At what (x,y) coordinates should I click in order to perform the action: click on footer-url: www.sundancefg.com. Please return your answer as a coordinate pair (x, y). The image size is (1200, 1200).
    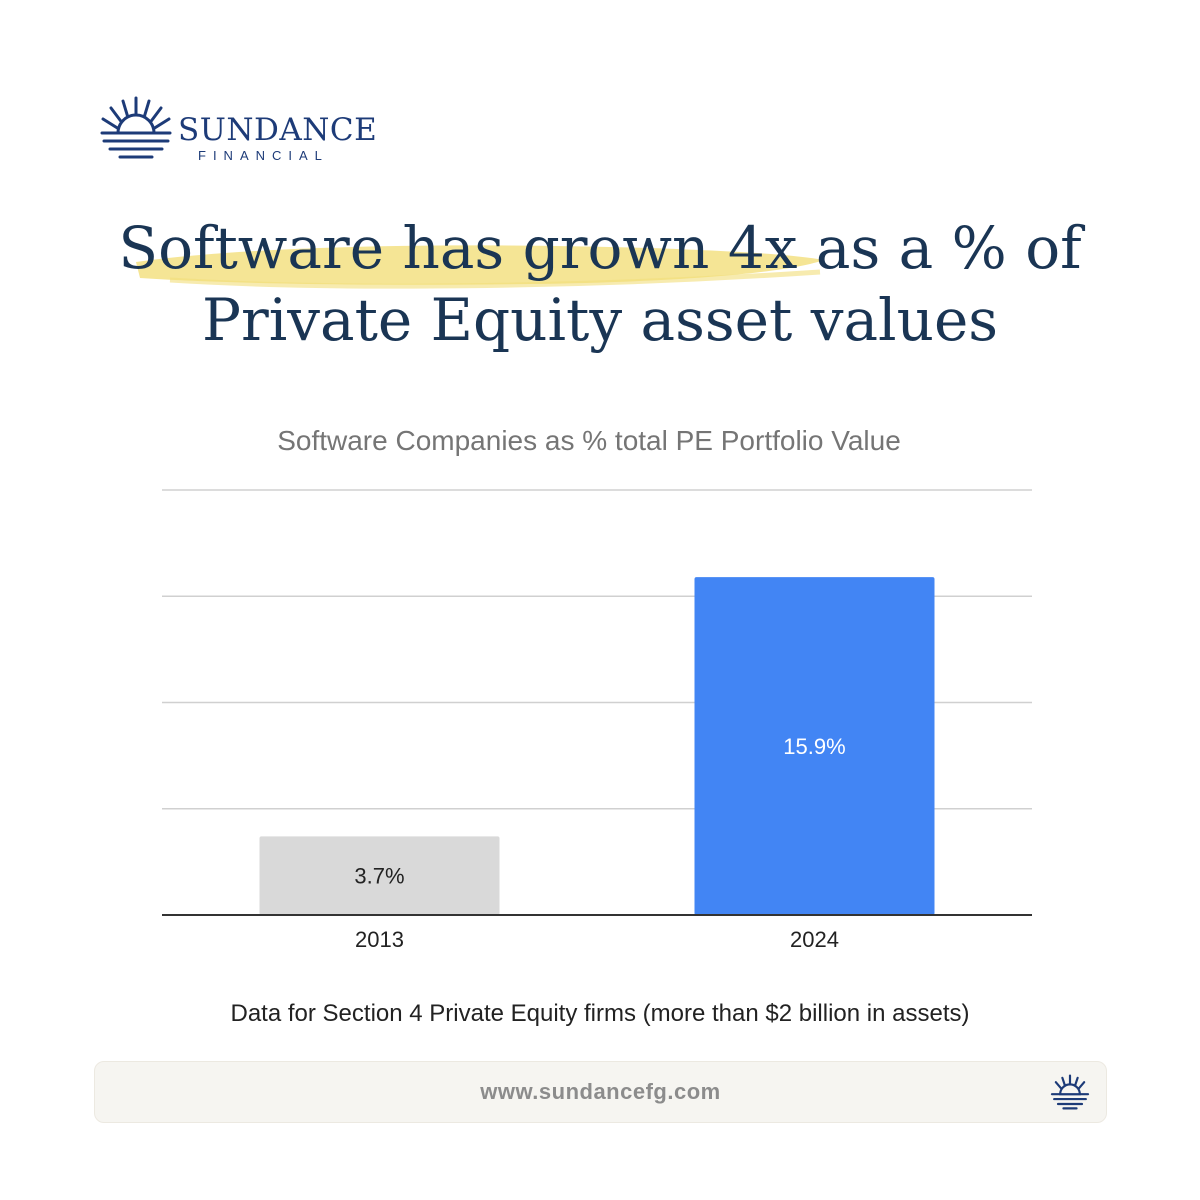
    Looking at the image, I should click on (600, 1091).